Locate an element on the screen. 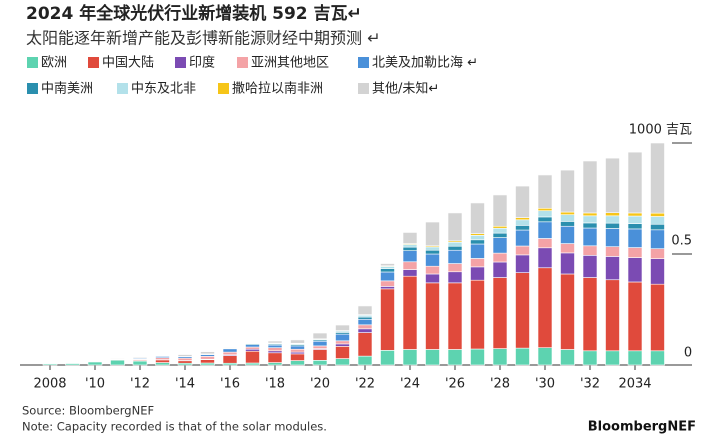 The image size is (710, 446). x-tick-label: '32 is located at coordinates (590, 384).